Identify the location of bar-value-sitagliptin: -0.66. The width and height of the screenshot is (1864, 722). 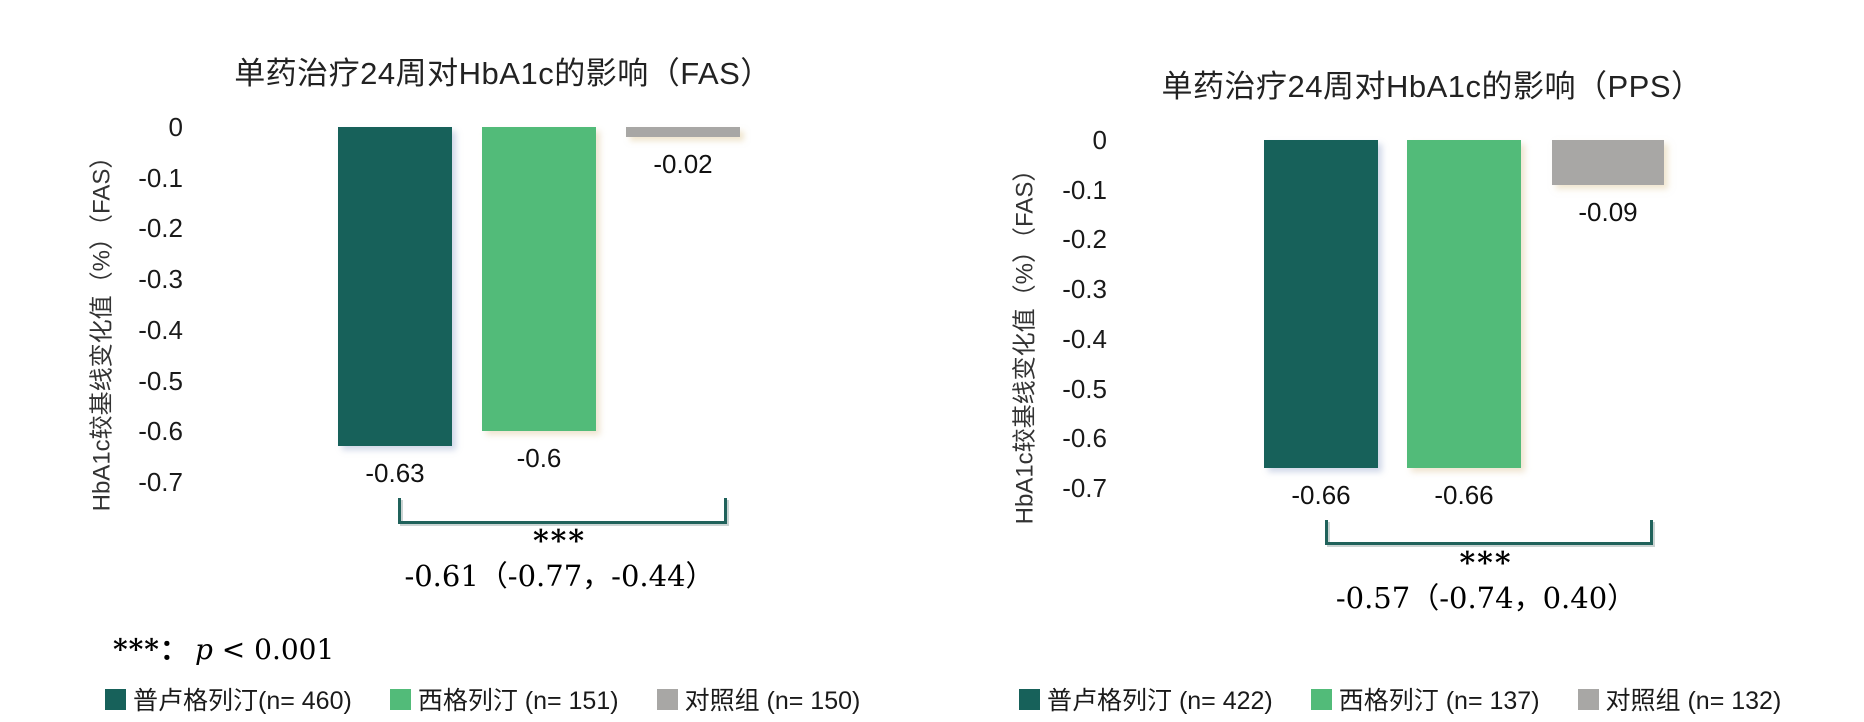
(1464, 495).